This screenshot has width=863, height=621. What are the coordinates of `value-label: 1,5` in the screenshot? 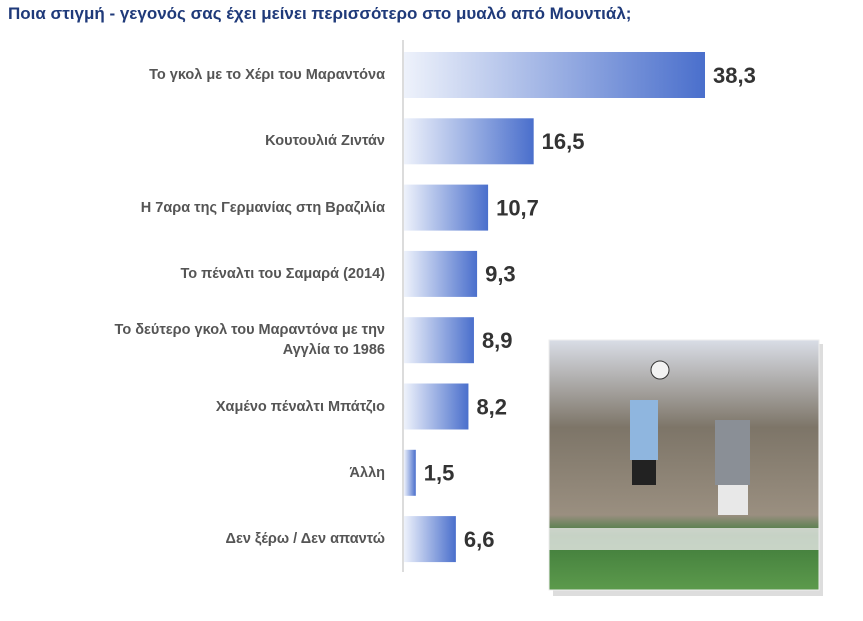 It's located at (439, 473).